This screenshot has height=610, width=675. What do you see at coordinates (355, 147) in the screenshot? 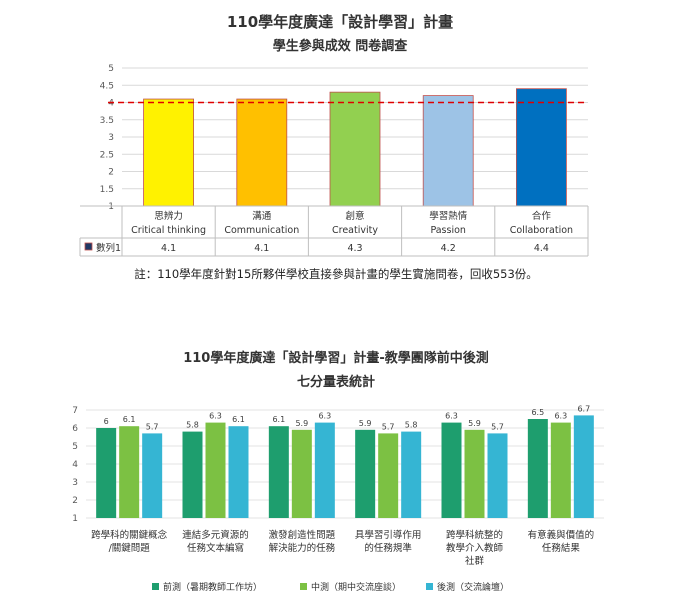
I see `chart1-bars` at bounding box center [355, 147].